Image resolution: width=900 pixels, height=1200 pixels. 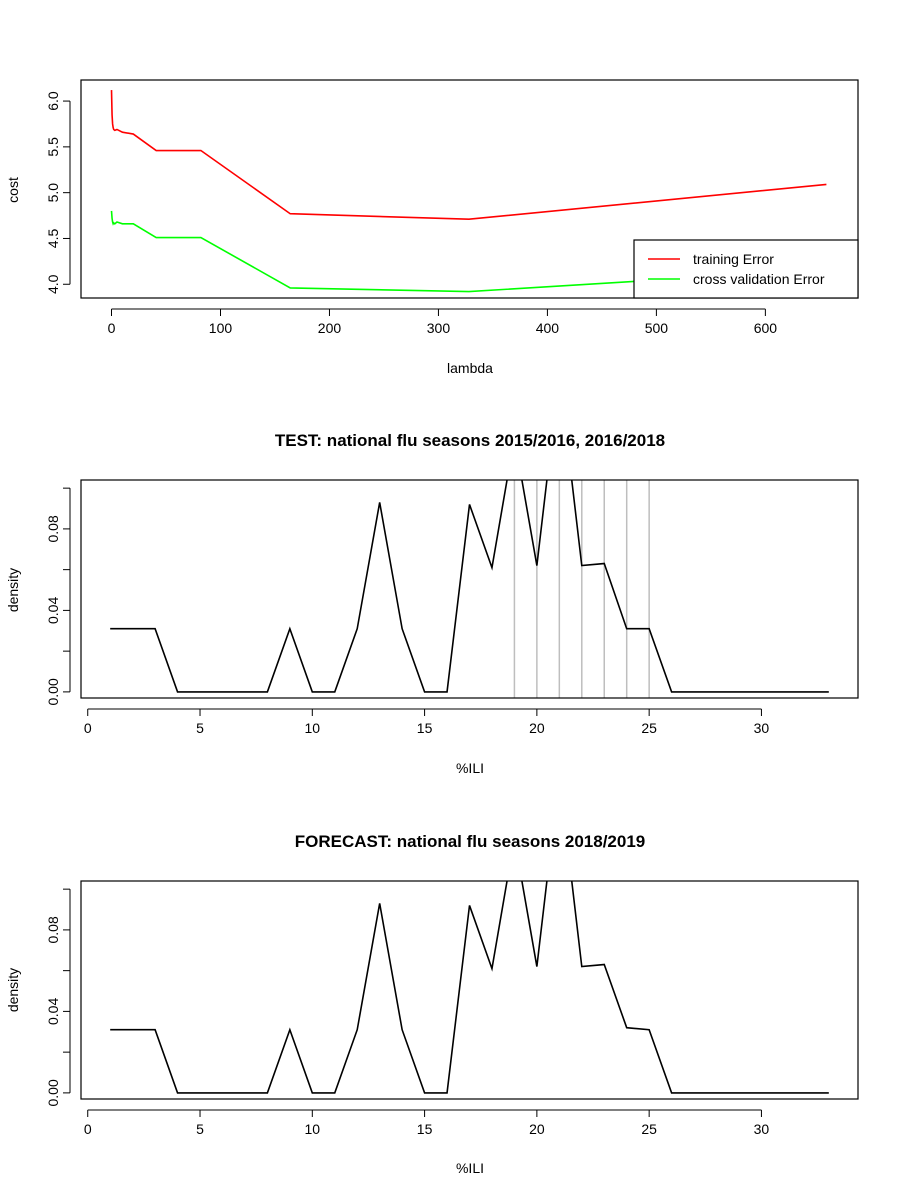 What do you see at coordinates (470, 841) in the screenshot?
I see `chart-title: FORECAST: national flu seasons 2018/2019` at bounding box center [470, 841].